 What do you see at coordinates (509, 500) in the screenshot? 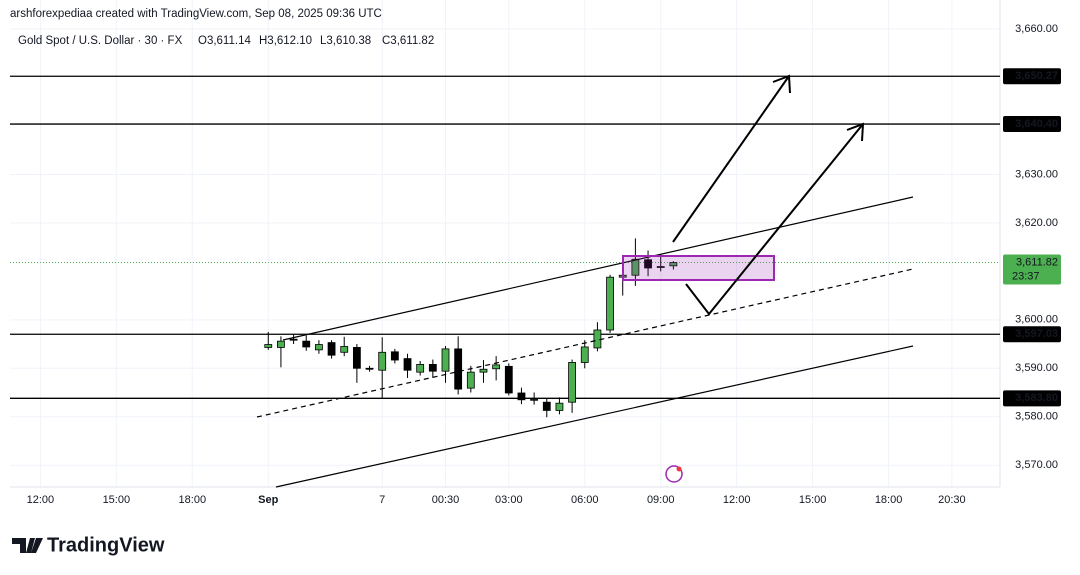
I see `x-tick-label: 03:00` at bounding box center [509, 500].